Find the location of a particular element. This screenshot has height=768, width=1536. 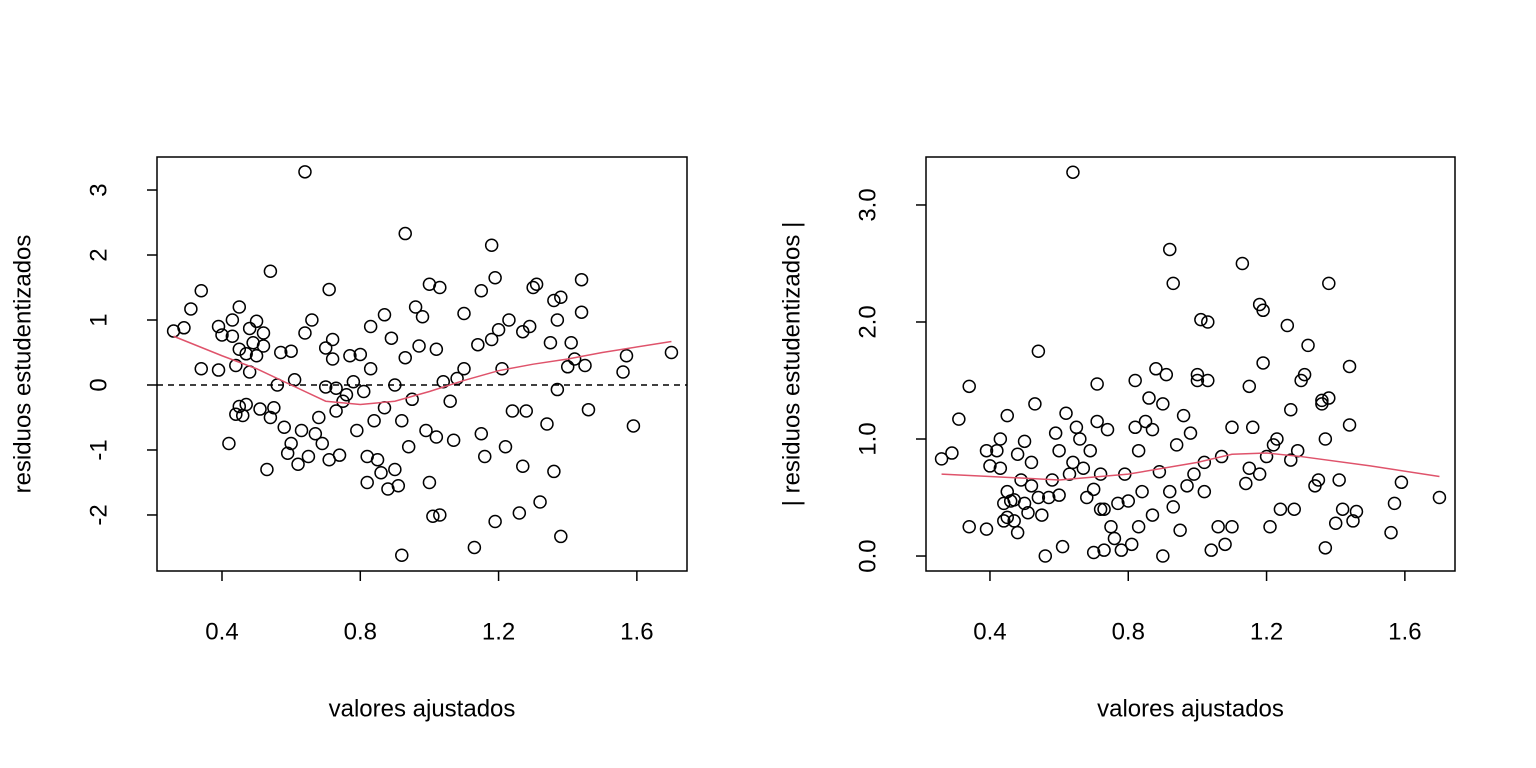

x-tick-label: 0.8 is located at coordinates (360, 631).